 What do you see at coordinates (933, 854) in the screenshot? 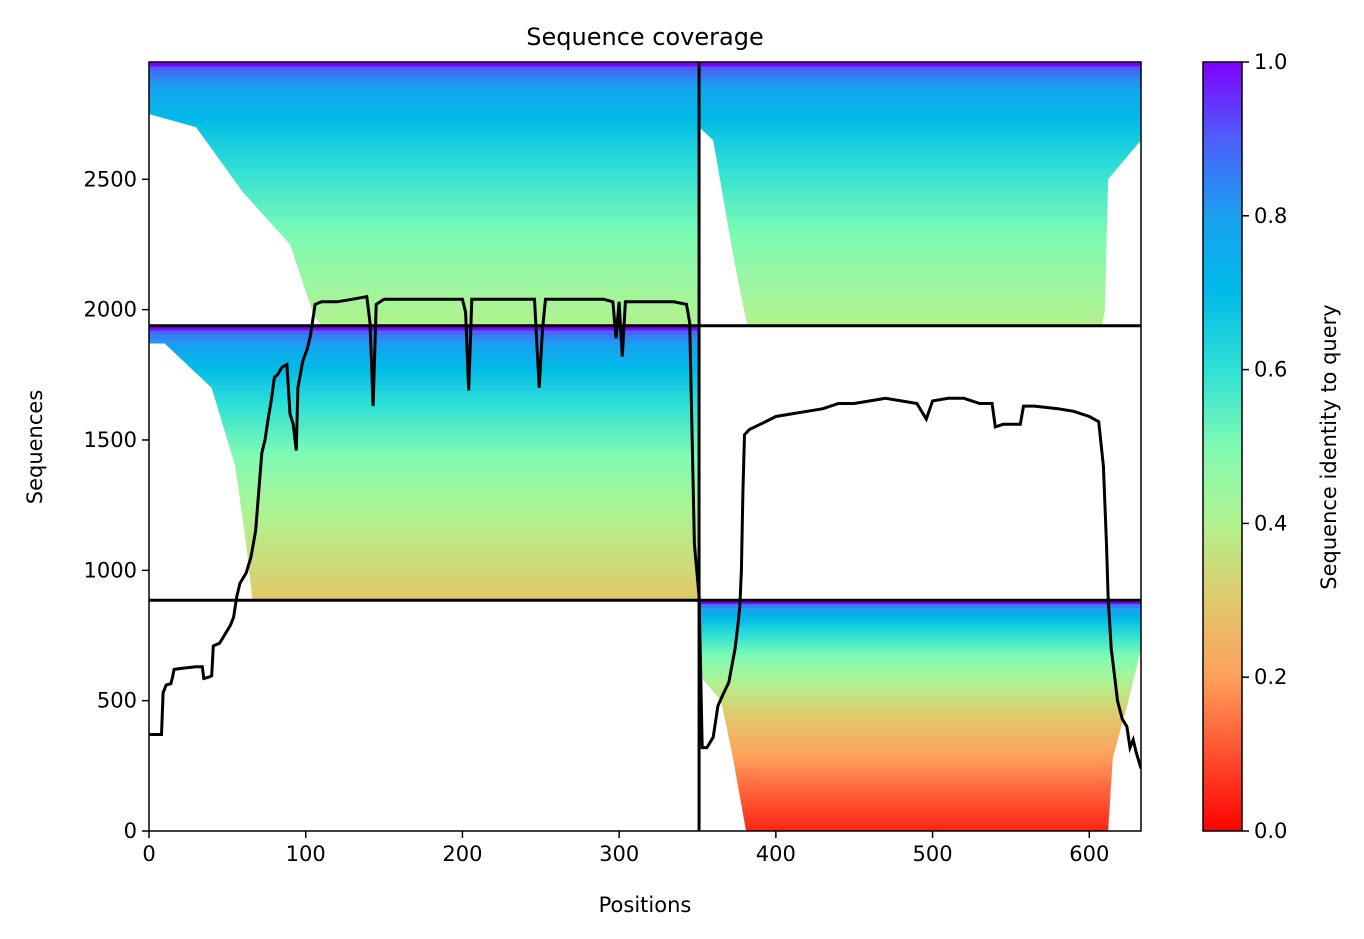
I see `x-tick-label: 500` at bounding box center [933, 854].